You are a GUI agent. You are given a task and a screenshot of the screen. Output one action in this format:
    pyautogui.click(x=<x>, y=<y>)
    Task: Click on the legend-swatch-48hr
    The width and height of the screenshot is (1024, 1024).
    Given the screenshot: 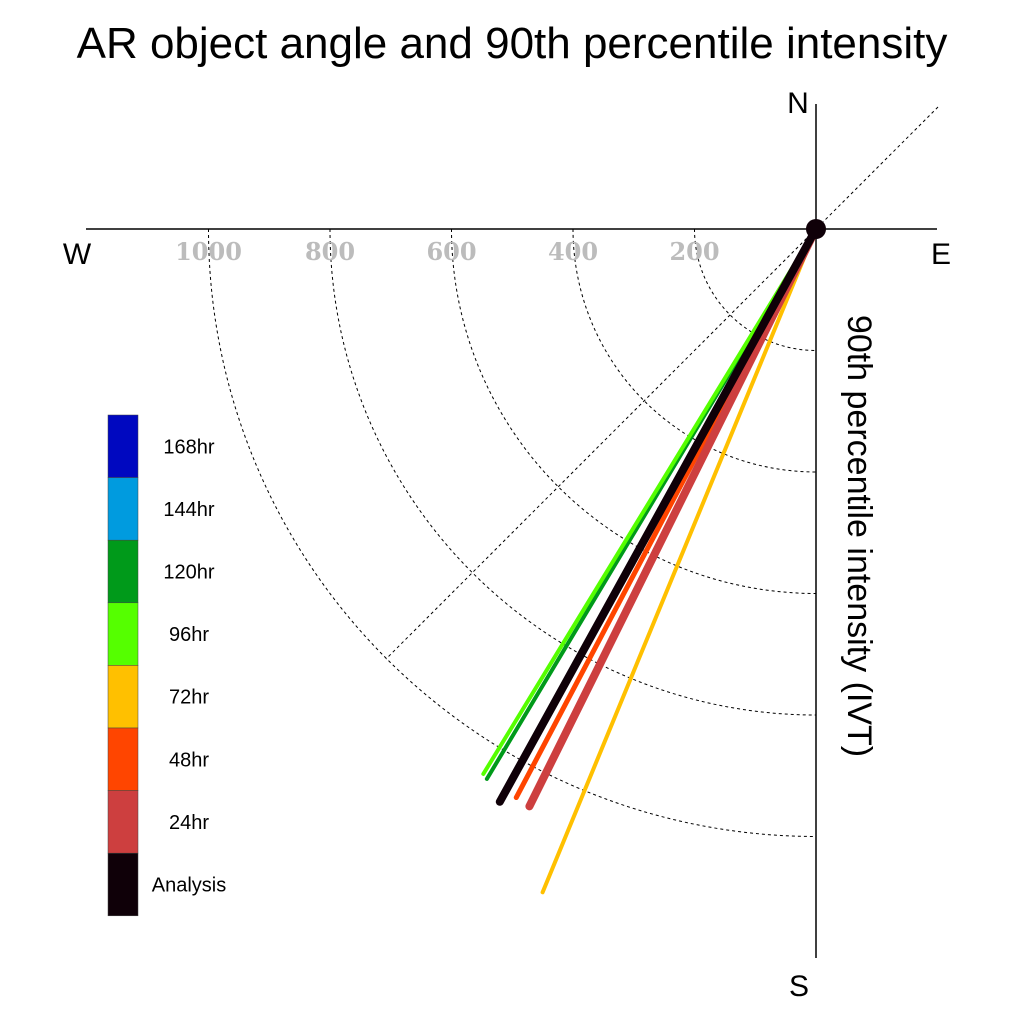 What is the action you would take?
    pyautogui.click(x=123, y=759)
    